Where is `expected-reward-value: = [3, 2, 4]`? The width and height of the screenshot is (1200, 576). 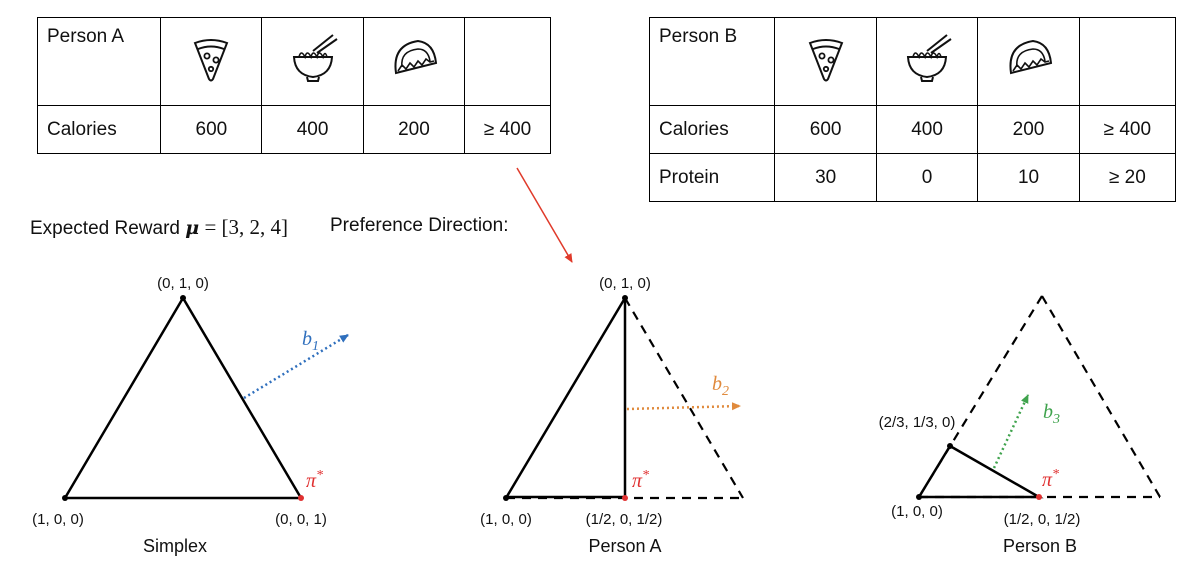
expected-reward-value: = [3, 2, 4] is located at coordinates (246, 227).